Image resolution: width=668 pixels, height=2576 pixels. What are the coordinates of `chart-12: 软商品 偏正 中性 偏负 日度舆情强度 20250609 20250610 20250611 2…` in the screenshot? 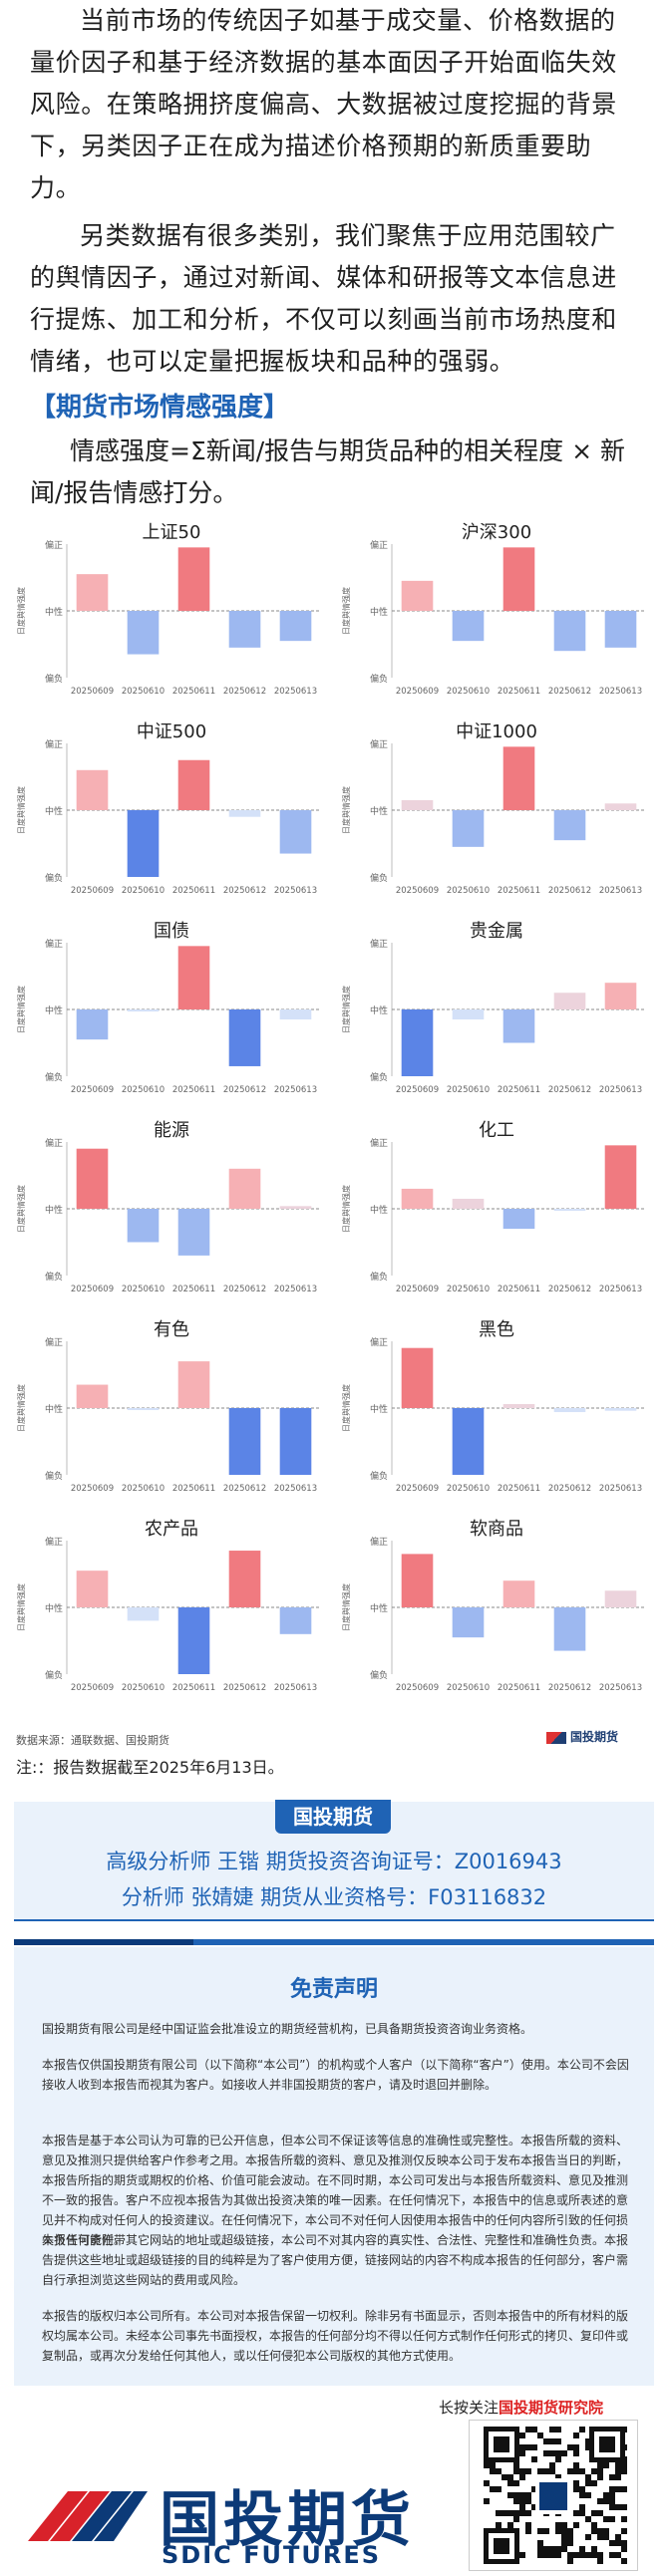 It's located at (496, 1614).